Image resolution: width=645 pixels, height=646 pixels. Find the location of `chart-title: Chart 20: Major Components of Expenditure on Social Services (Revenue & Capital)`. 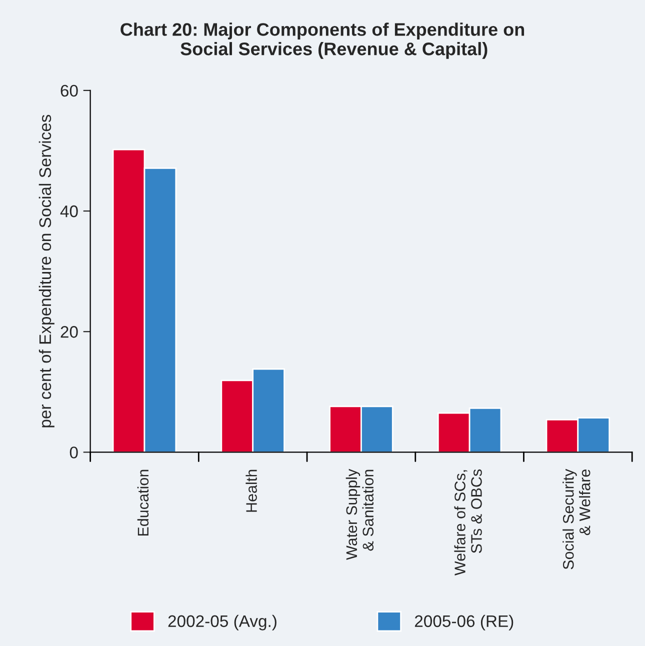

chart-title: Chart 20: Major Components of Expenditure on Social Services (Revenue & Capital) is located at coordinates (322, 40).